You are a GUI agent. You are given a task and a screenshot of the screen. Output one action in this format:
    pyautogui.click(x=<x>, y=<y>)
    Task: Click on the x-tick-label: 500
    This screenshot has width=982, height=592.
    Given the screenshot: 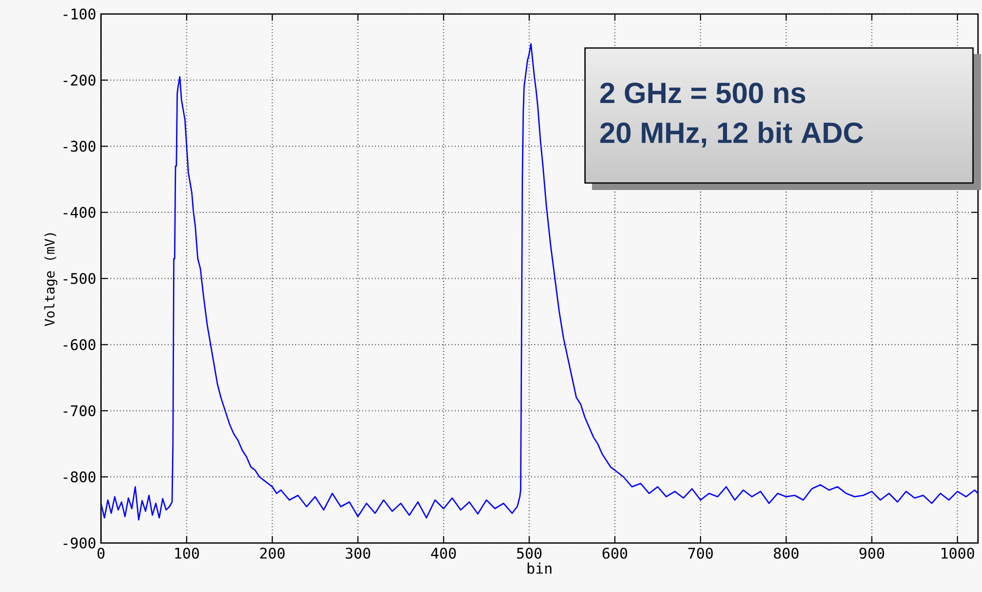 What is the action you would take?
    pyautogui.click(x=529, y=553)
    